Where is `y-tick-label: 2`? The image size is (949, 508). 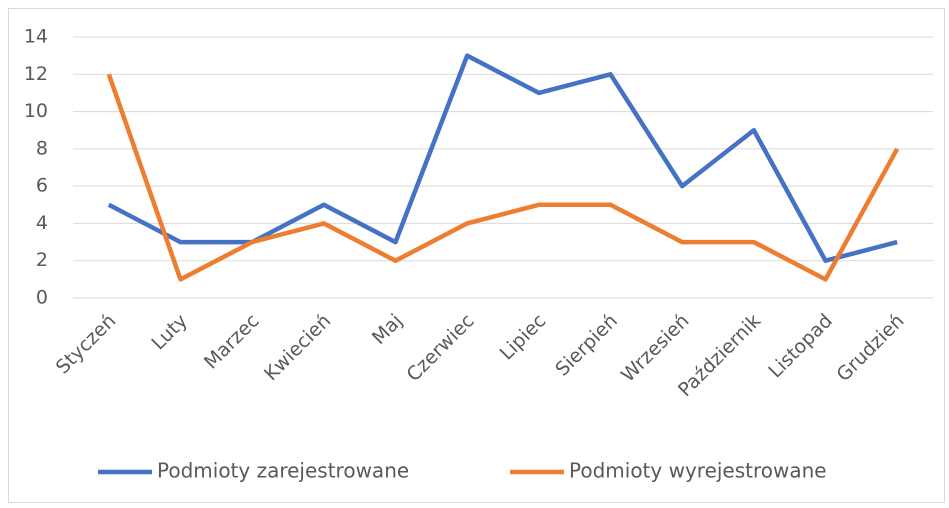 y-tick-label: 2 is located at coordinates (42, 260).